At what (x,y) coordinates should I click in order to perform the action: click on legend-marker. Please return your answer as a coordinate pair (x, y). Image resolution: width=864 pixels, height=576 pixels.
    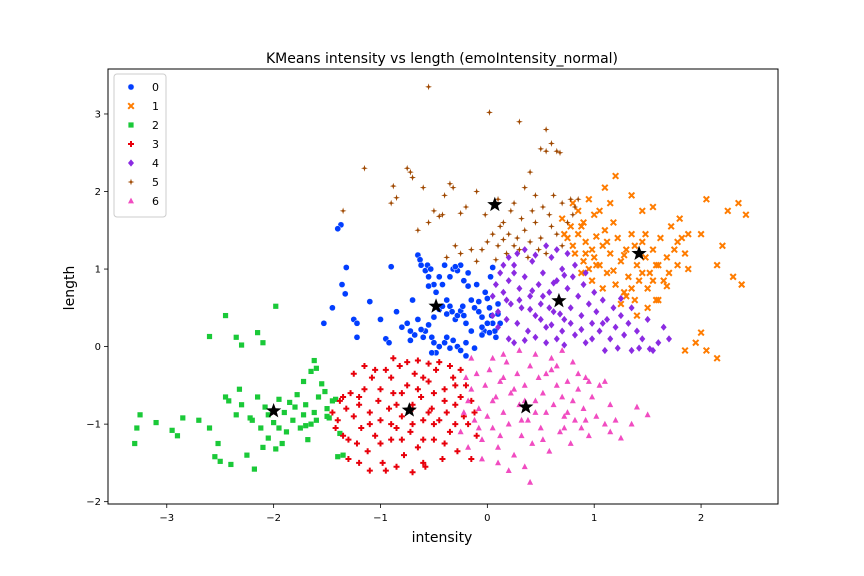
    Looking at the image, I should click on (131, 144).